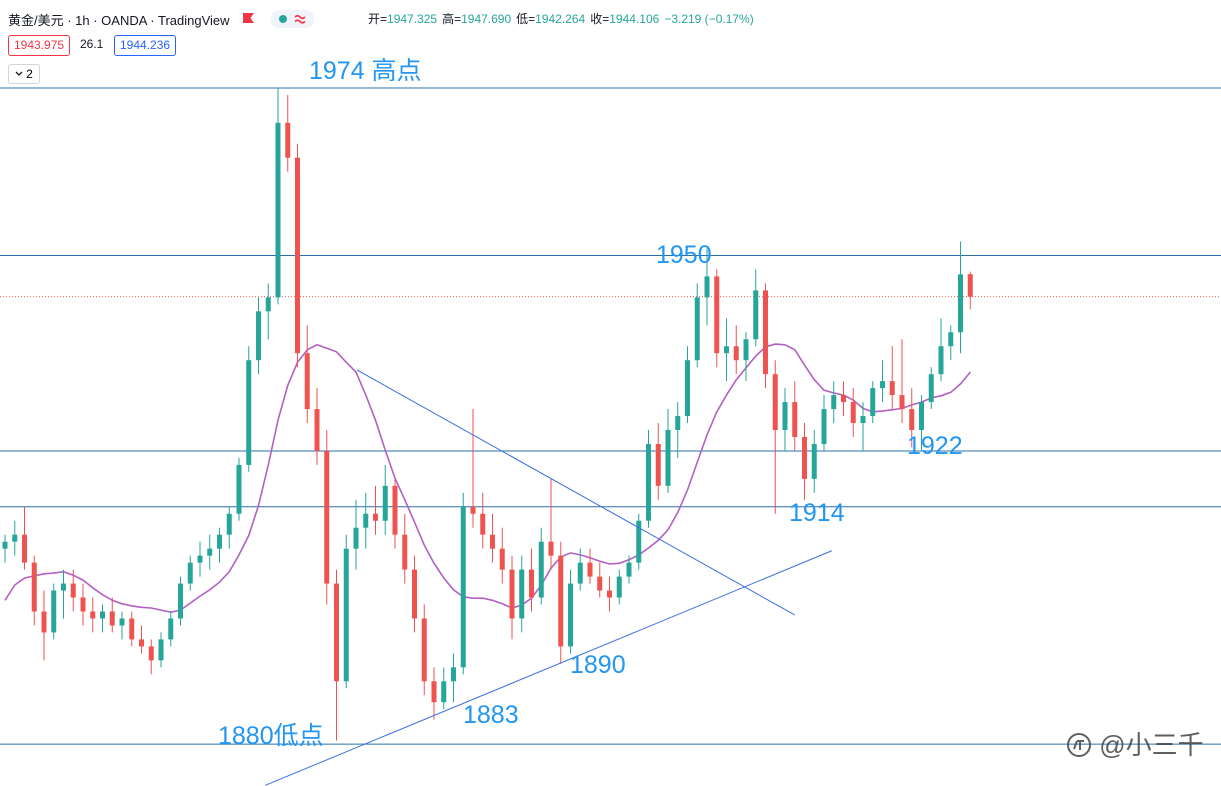  What do you see at coordinates (935, 446) in the screenshot?
I see `annotation: 1922` at bounding box center [935, 446].